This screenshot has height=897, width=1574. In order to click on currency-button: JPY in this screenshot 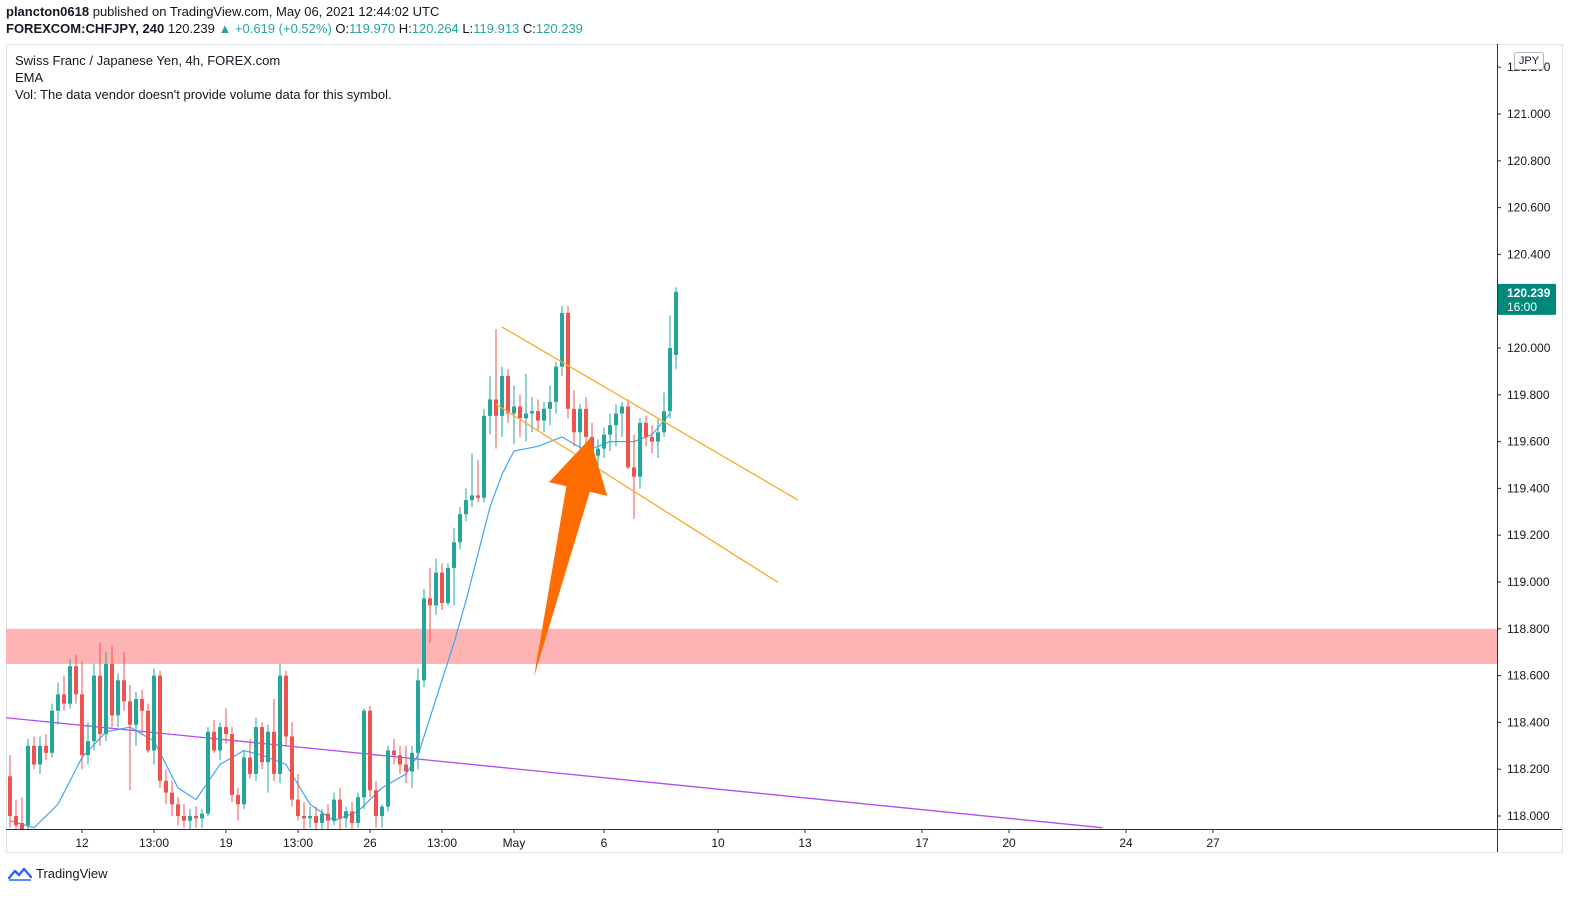, I will do `click(1529, 61)`.